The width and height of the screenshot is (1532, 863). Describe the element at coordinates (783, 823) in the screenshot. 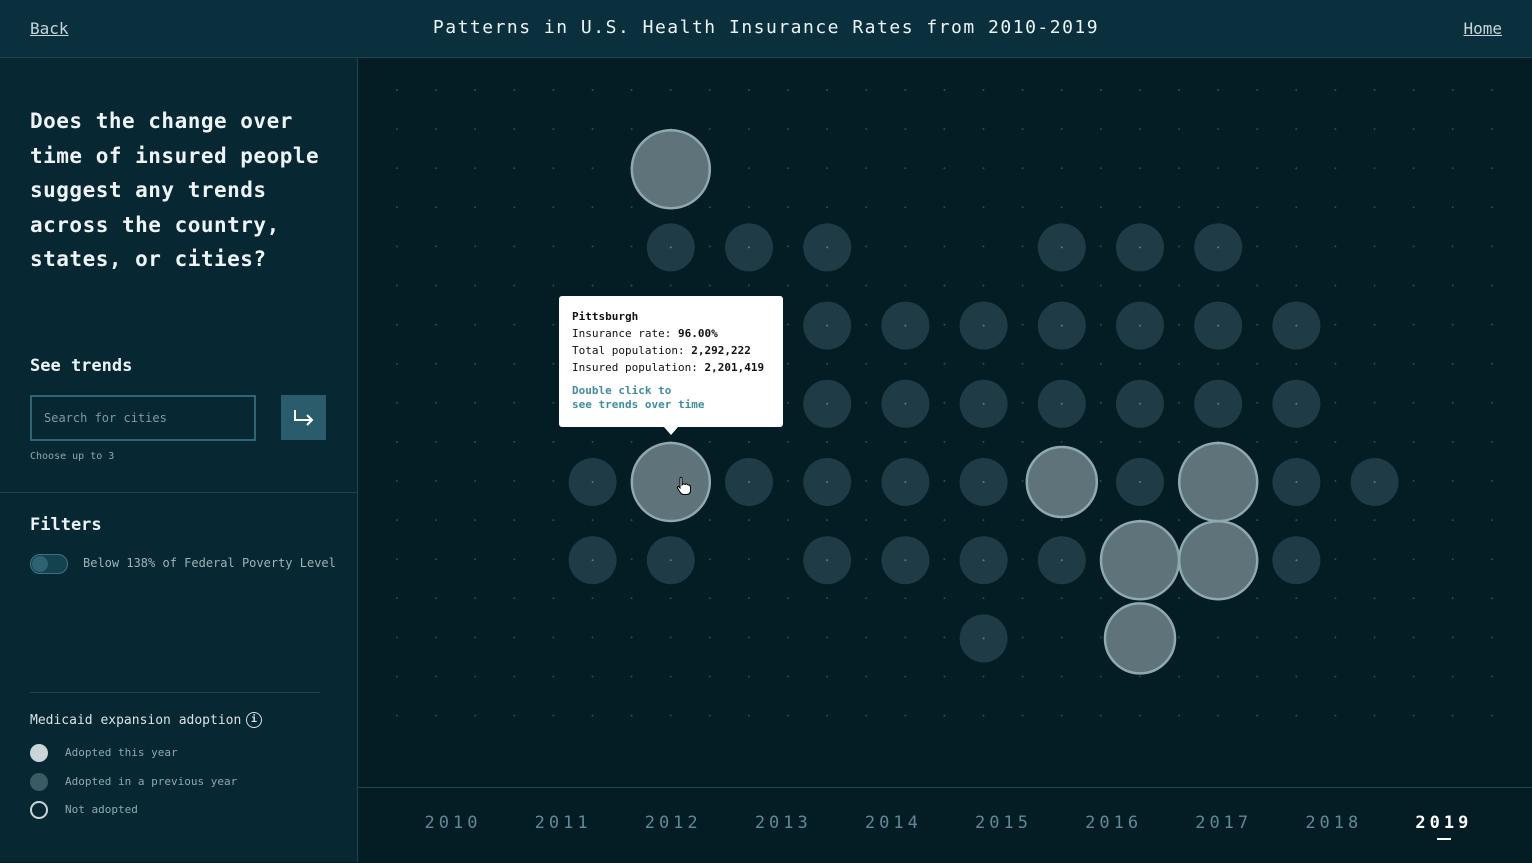

I see `year-2013: 2013` at that location.